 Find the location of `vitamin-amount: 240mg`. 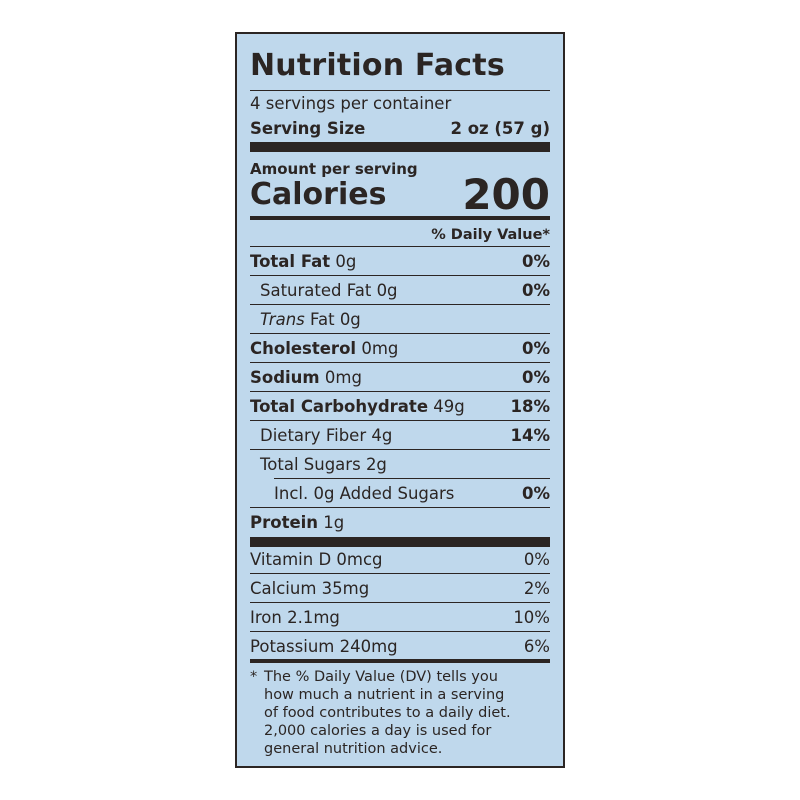

vitamin-amount: 240mg is located at coordinates (368, 646).